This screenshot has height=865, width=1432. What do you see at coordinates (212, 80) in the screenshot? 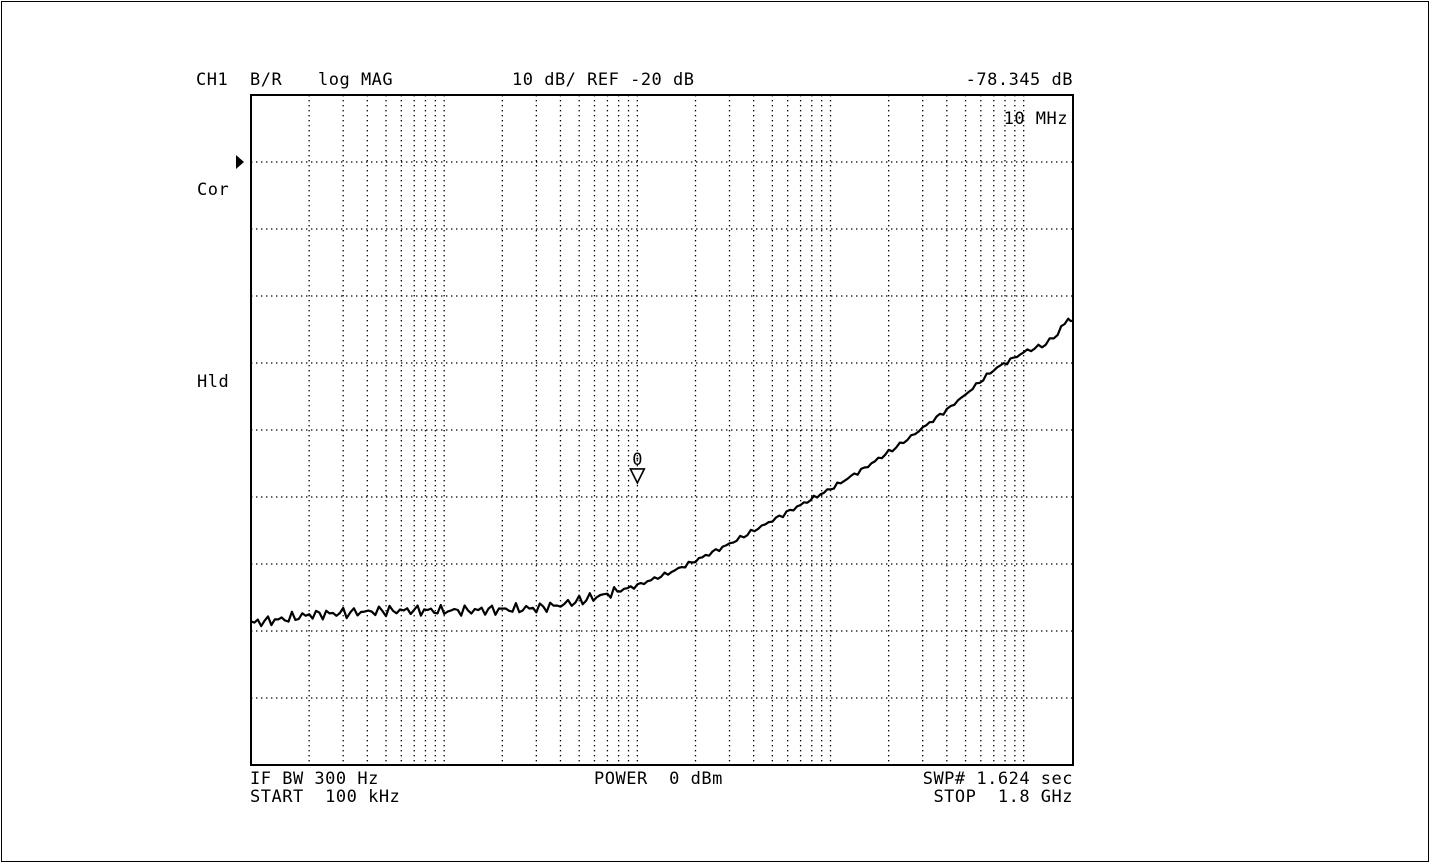
I see `channel-label: CH1` at bounding box center [212, 80].